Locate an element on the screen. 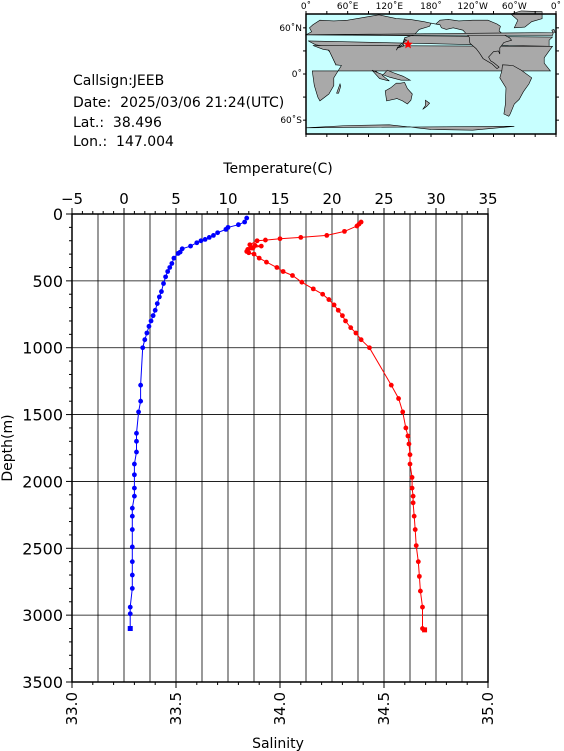 This screenshot has height=751, width=564. salinity-axis: 33.0 33.5 34.0 34.5 35.0 is located at coordinates (280, 703).